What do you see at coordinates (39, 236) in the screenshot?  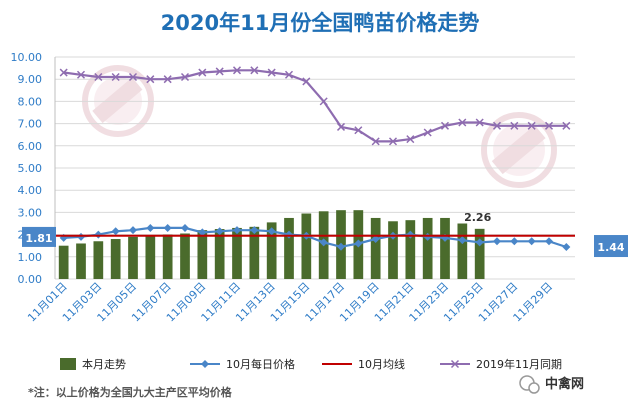 I see `callout-first-bg` at bounding box center [39, 236].